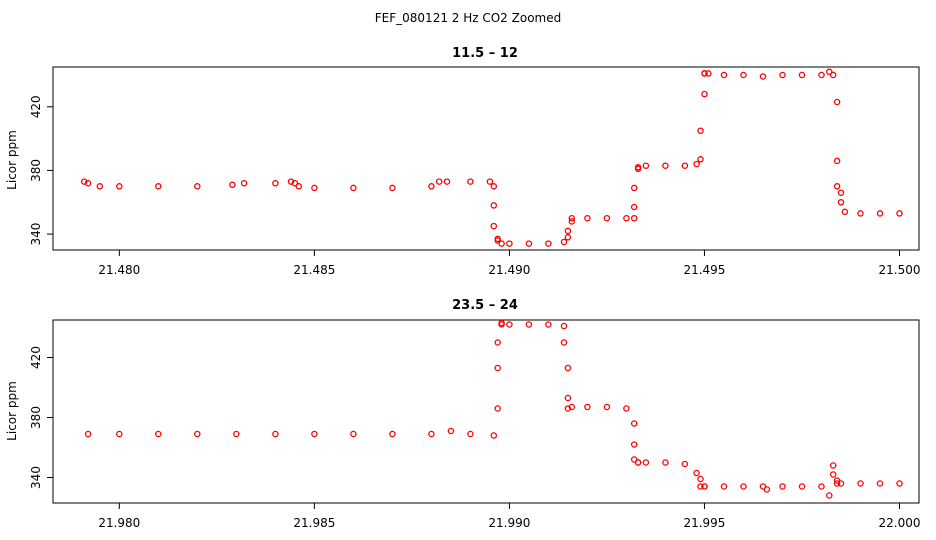 The image size is (936, 540). I want to click on x-tick-label: 21.490, so click(509, 270).